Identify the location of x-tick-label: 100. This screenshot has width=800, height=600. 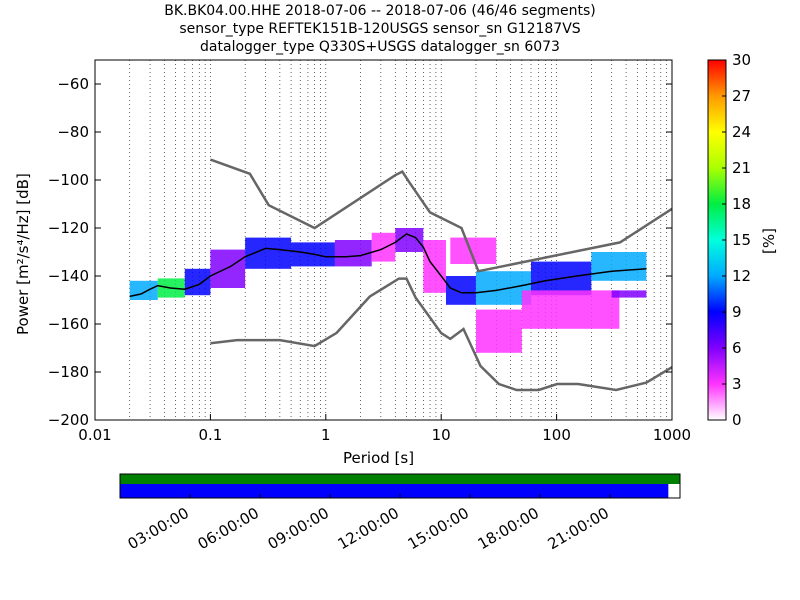
(556, 435).